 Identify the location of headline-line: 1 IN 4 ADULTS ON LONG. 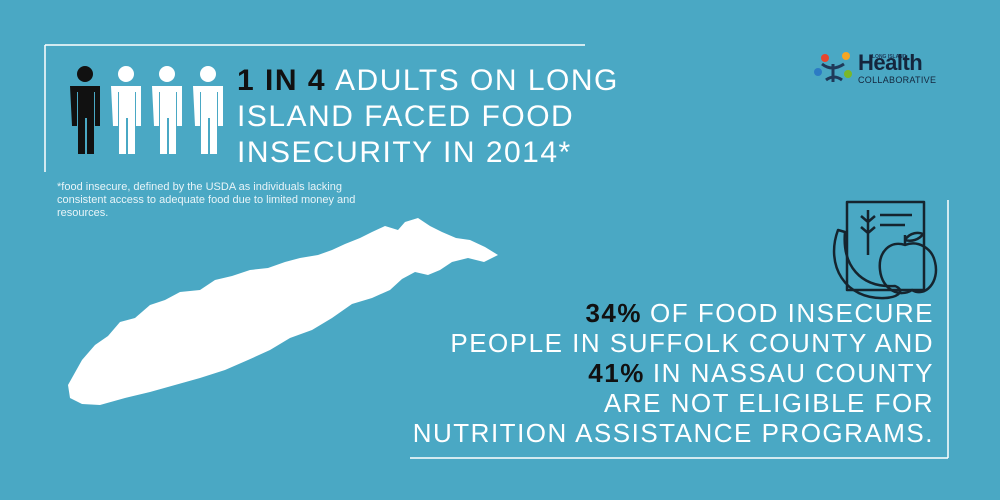
(428, 81).